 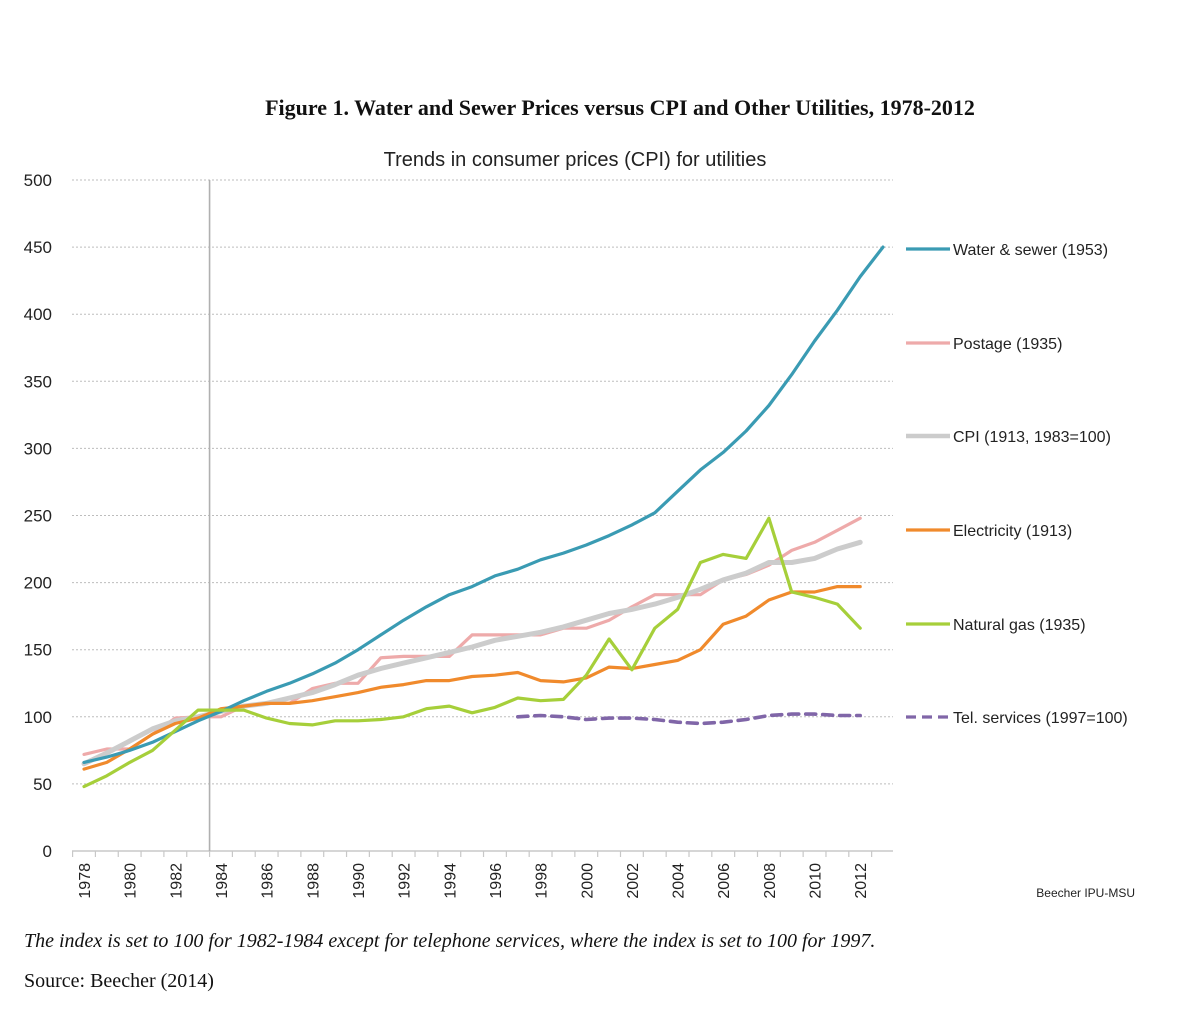 I want to click on legend-item: Electricity (1913), so click(x=989, y=531).